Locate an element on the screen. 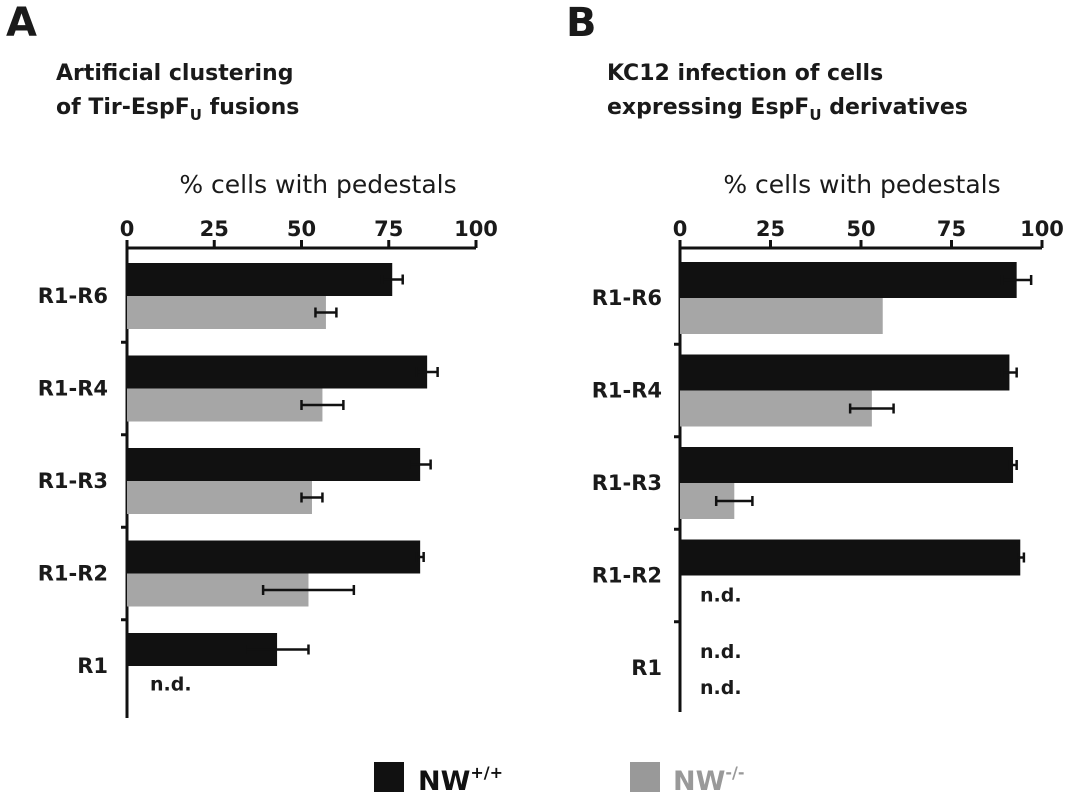 This screenshot has height=800, width=1073. legend-swatch-nw-wt is located at coordinates (389, 777).